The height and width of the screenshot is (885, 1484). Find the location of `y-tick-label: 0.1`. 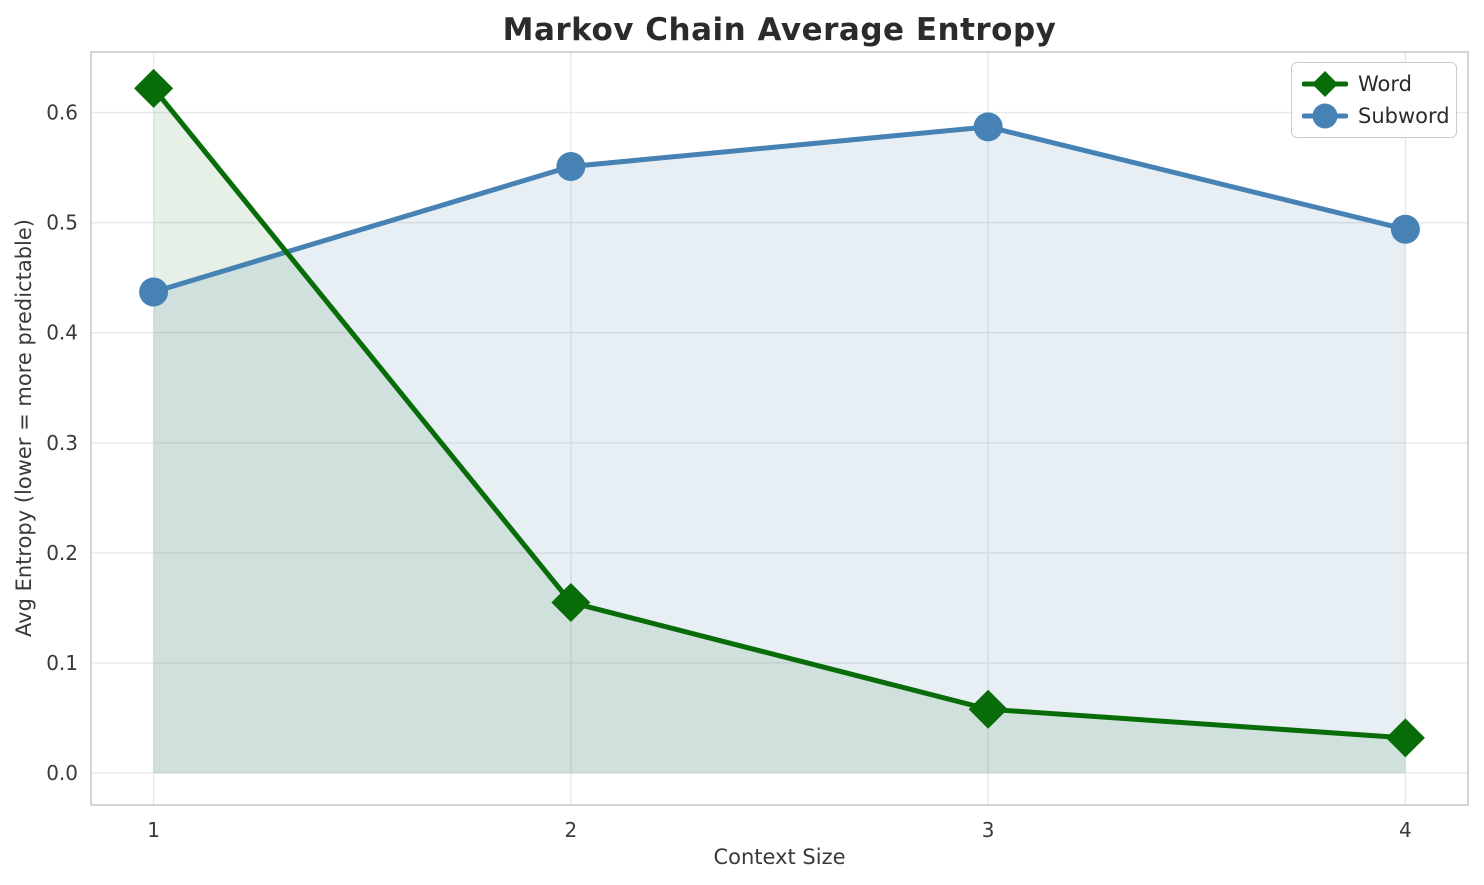

y-tick-label: 0.1 is located at coordinates (62, 663).